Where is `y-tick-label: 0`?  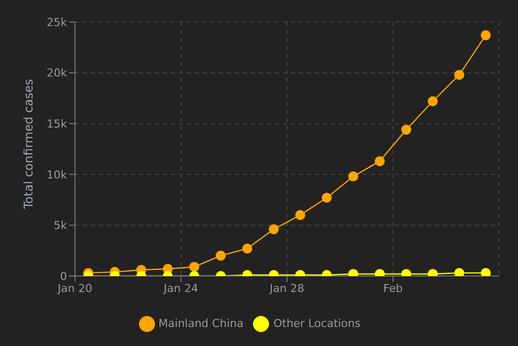 y-tick-label: 0 is located at coordinates (63, 276).